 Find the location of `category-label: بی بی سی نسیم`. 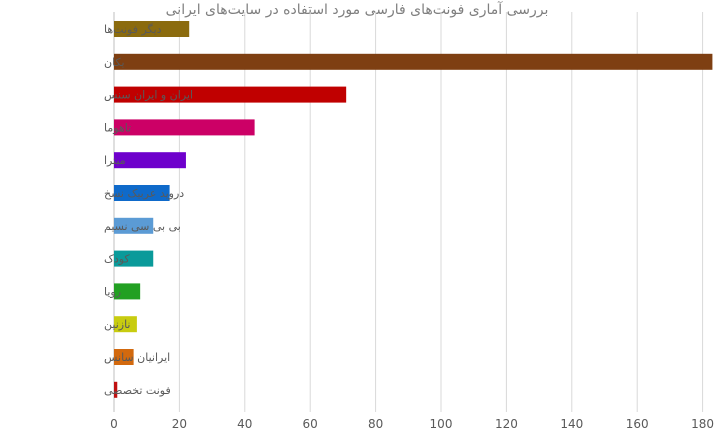

category-label: بی بی سی نسیم is located at coordinates (142, 226).